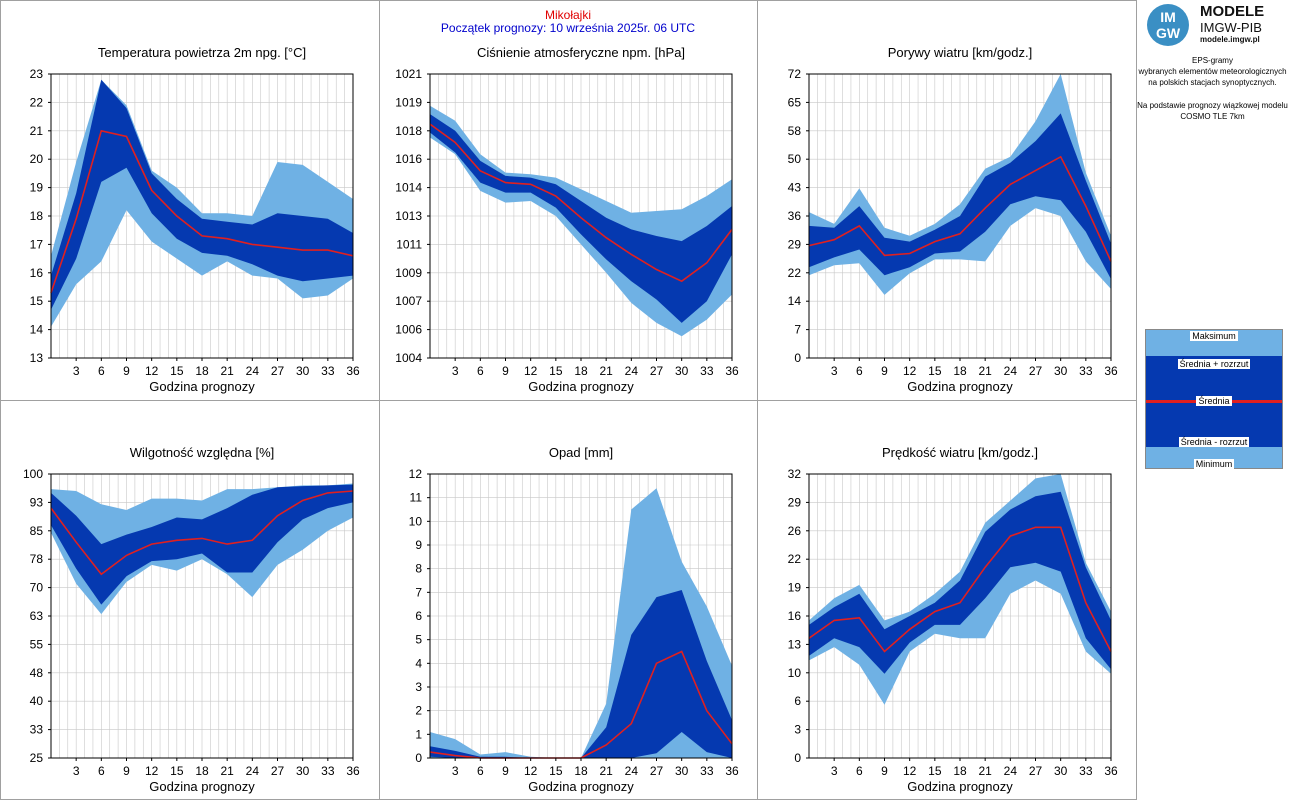 This screenshot has height=800, width=1291. Describe the element at coordinates (37, 644) in the screenshot. I see `humidity-y-tick-label: 55` at that location.